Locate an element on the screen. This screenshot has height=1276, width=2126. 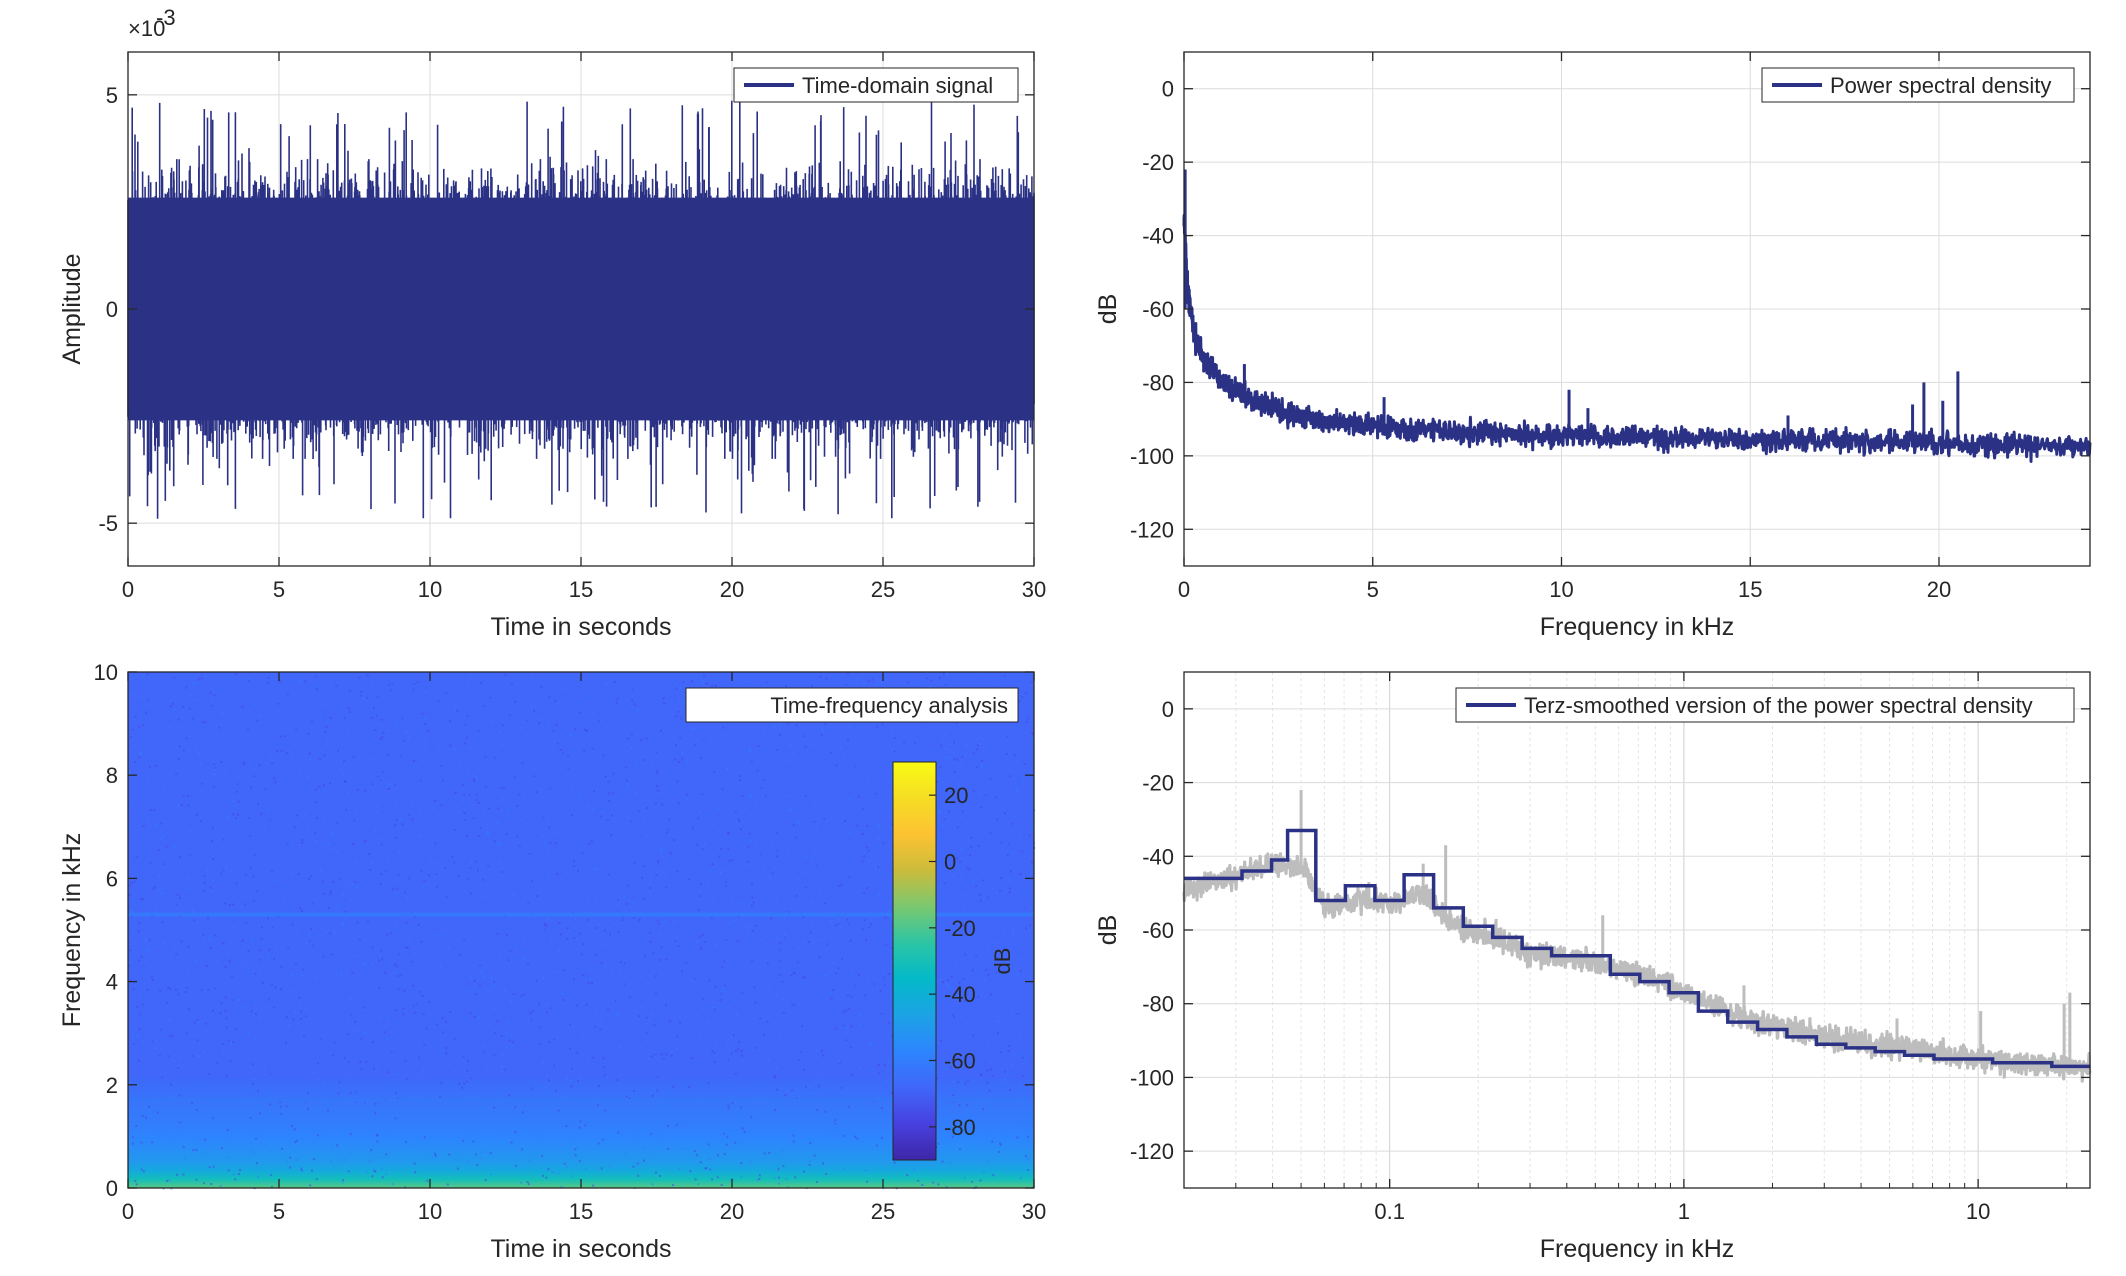
legend: Time-domain signal is located at coordinates (876, 85).